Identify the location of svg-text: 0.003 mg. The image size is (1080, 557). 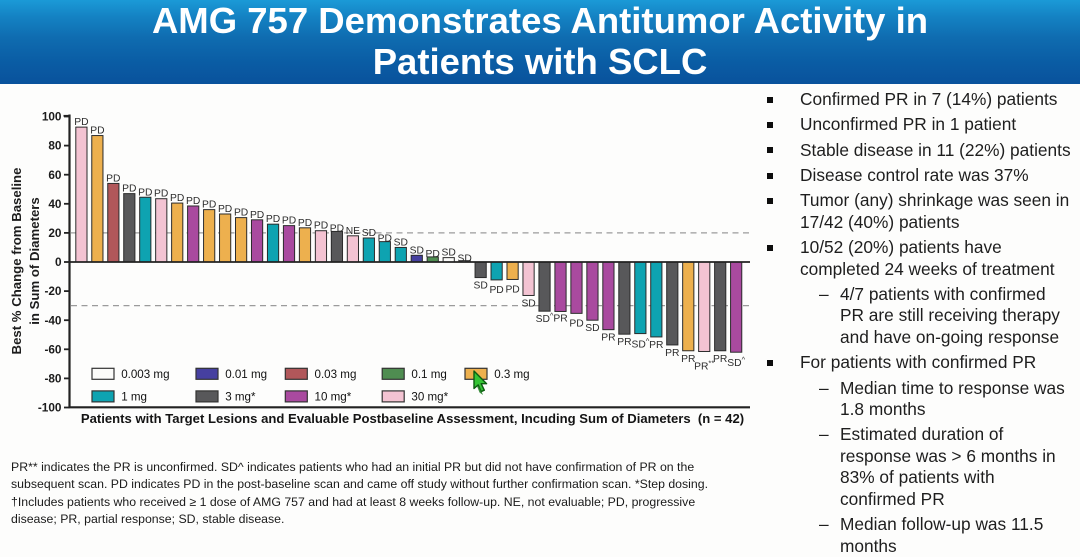
(145, 374).